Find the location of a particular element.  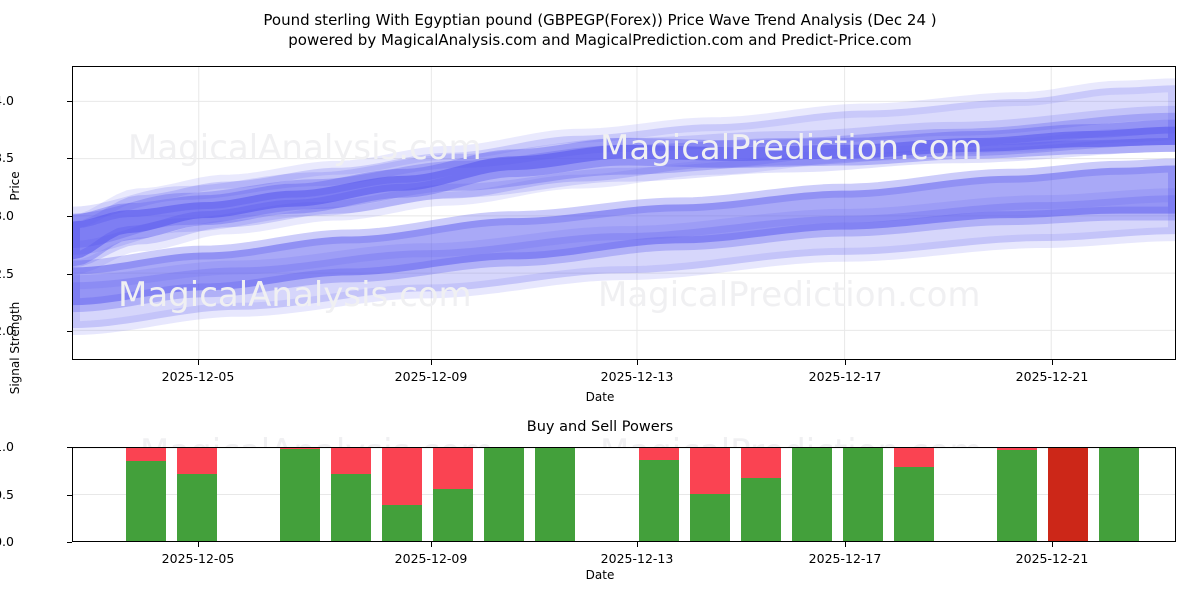

price-y-tick-label: 64.0 is located at coordinates (7, 100).